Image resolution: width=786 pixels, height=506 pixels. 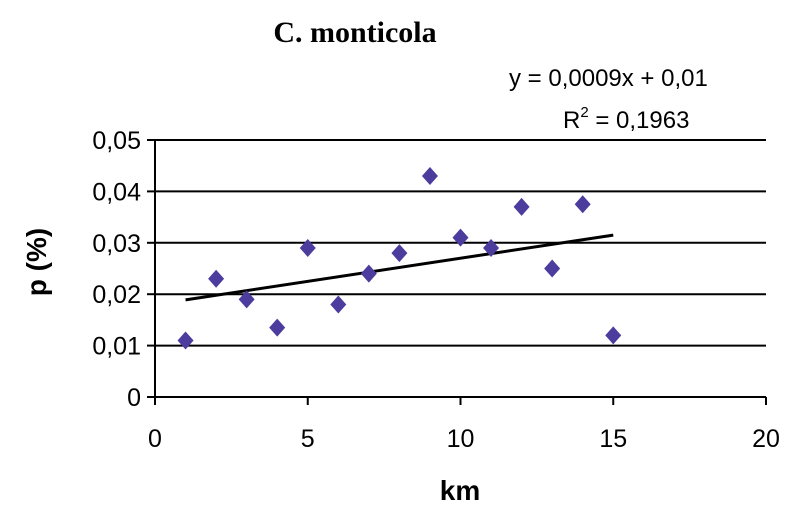 What do you see at coordinates (116, 141) in the screenshot?
I see `y-tick-label: 0,05` at bounding box center [116, 141].